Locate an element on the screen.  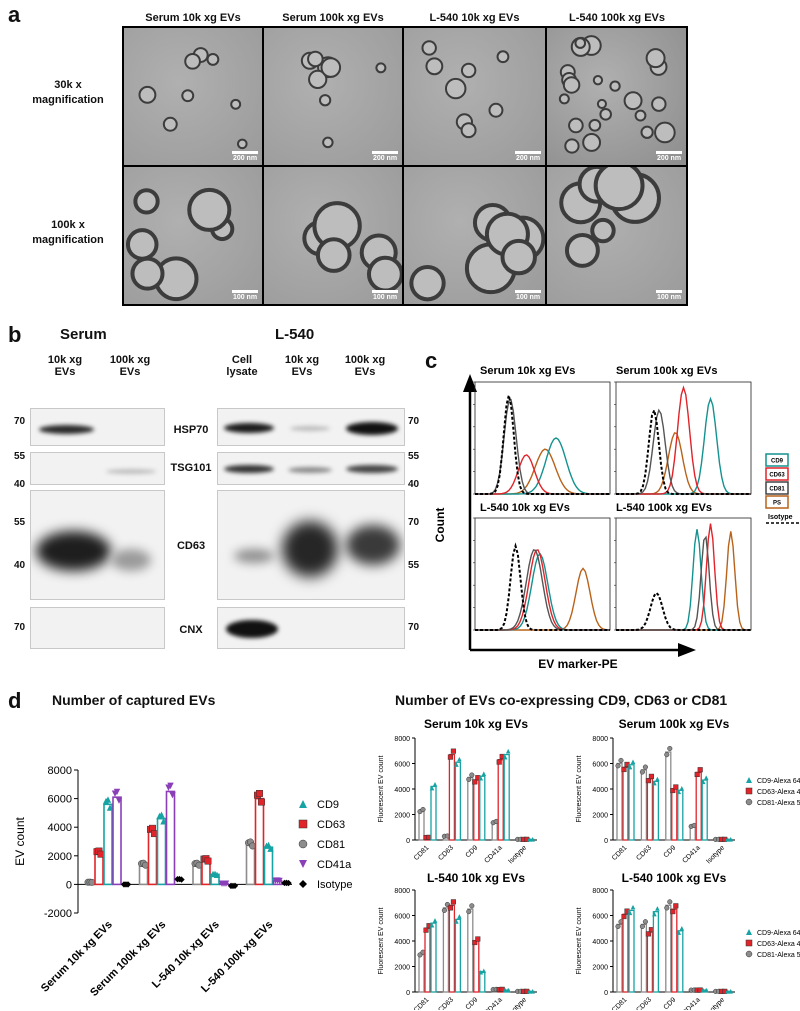
vesicle-micrograph is located at coordinates (610, 217).